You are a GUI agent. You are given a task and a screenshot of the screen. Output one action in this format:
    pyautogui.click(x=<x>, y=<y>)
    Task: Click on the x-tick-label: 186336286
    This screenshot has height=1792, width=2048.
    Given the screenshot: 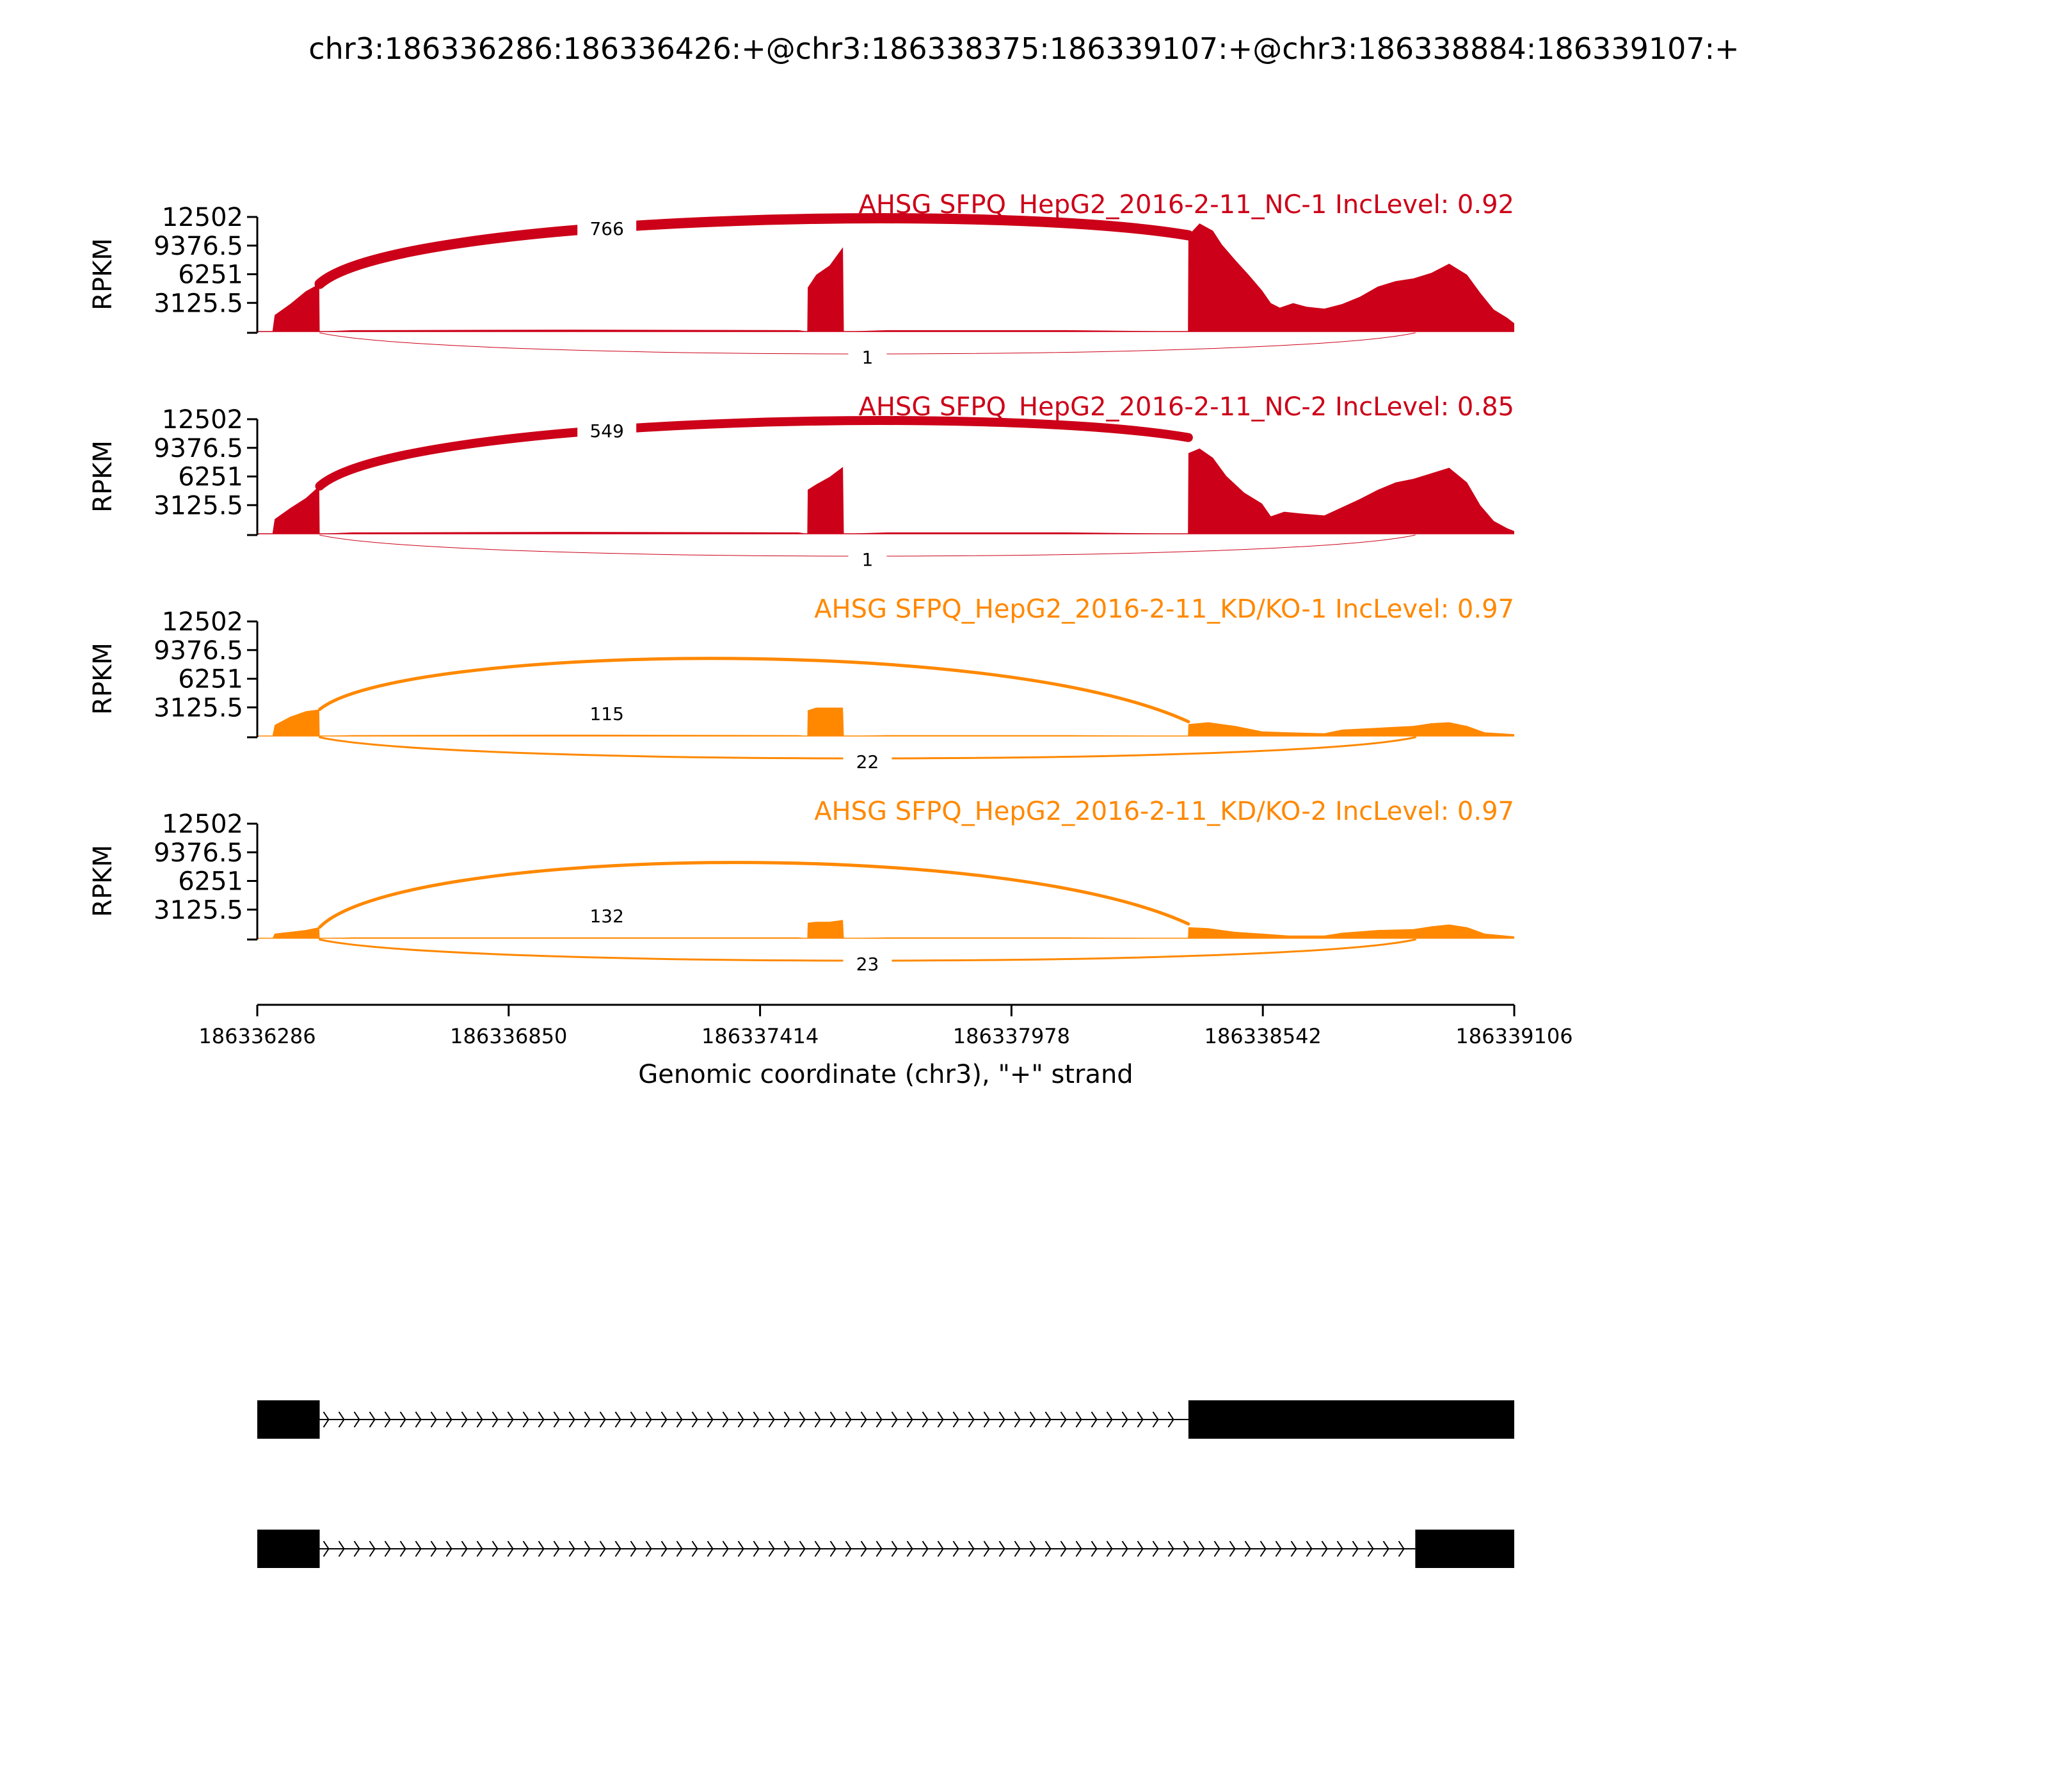 What is the action you would take?
    pyautogui.click(x=257, y=1036)
    